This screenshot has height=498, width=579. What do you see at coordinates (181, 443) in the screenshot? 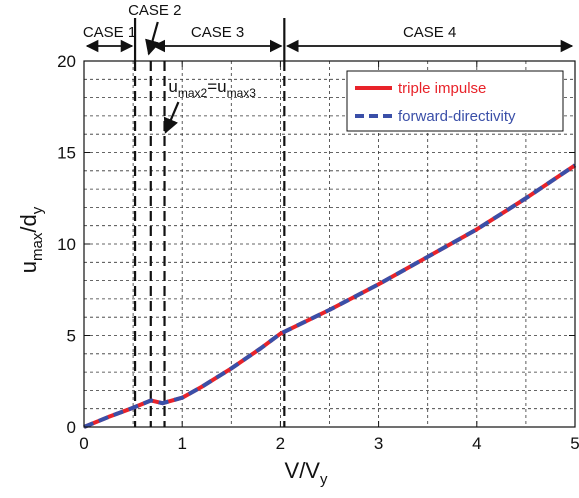
I see `x-tick-label: 1` at bounding box center [181, 443].